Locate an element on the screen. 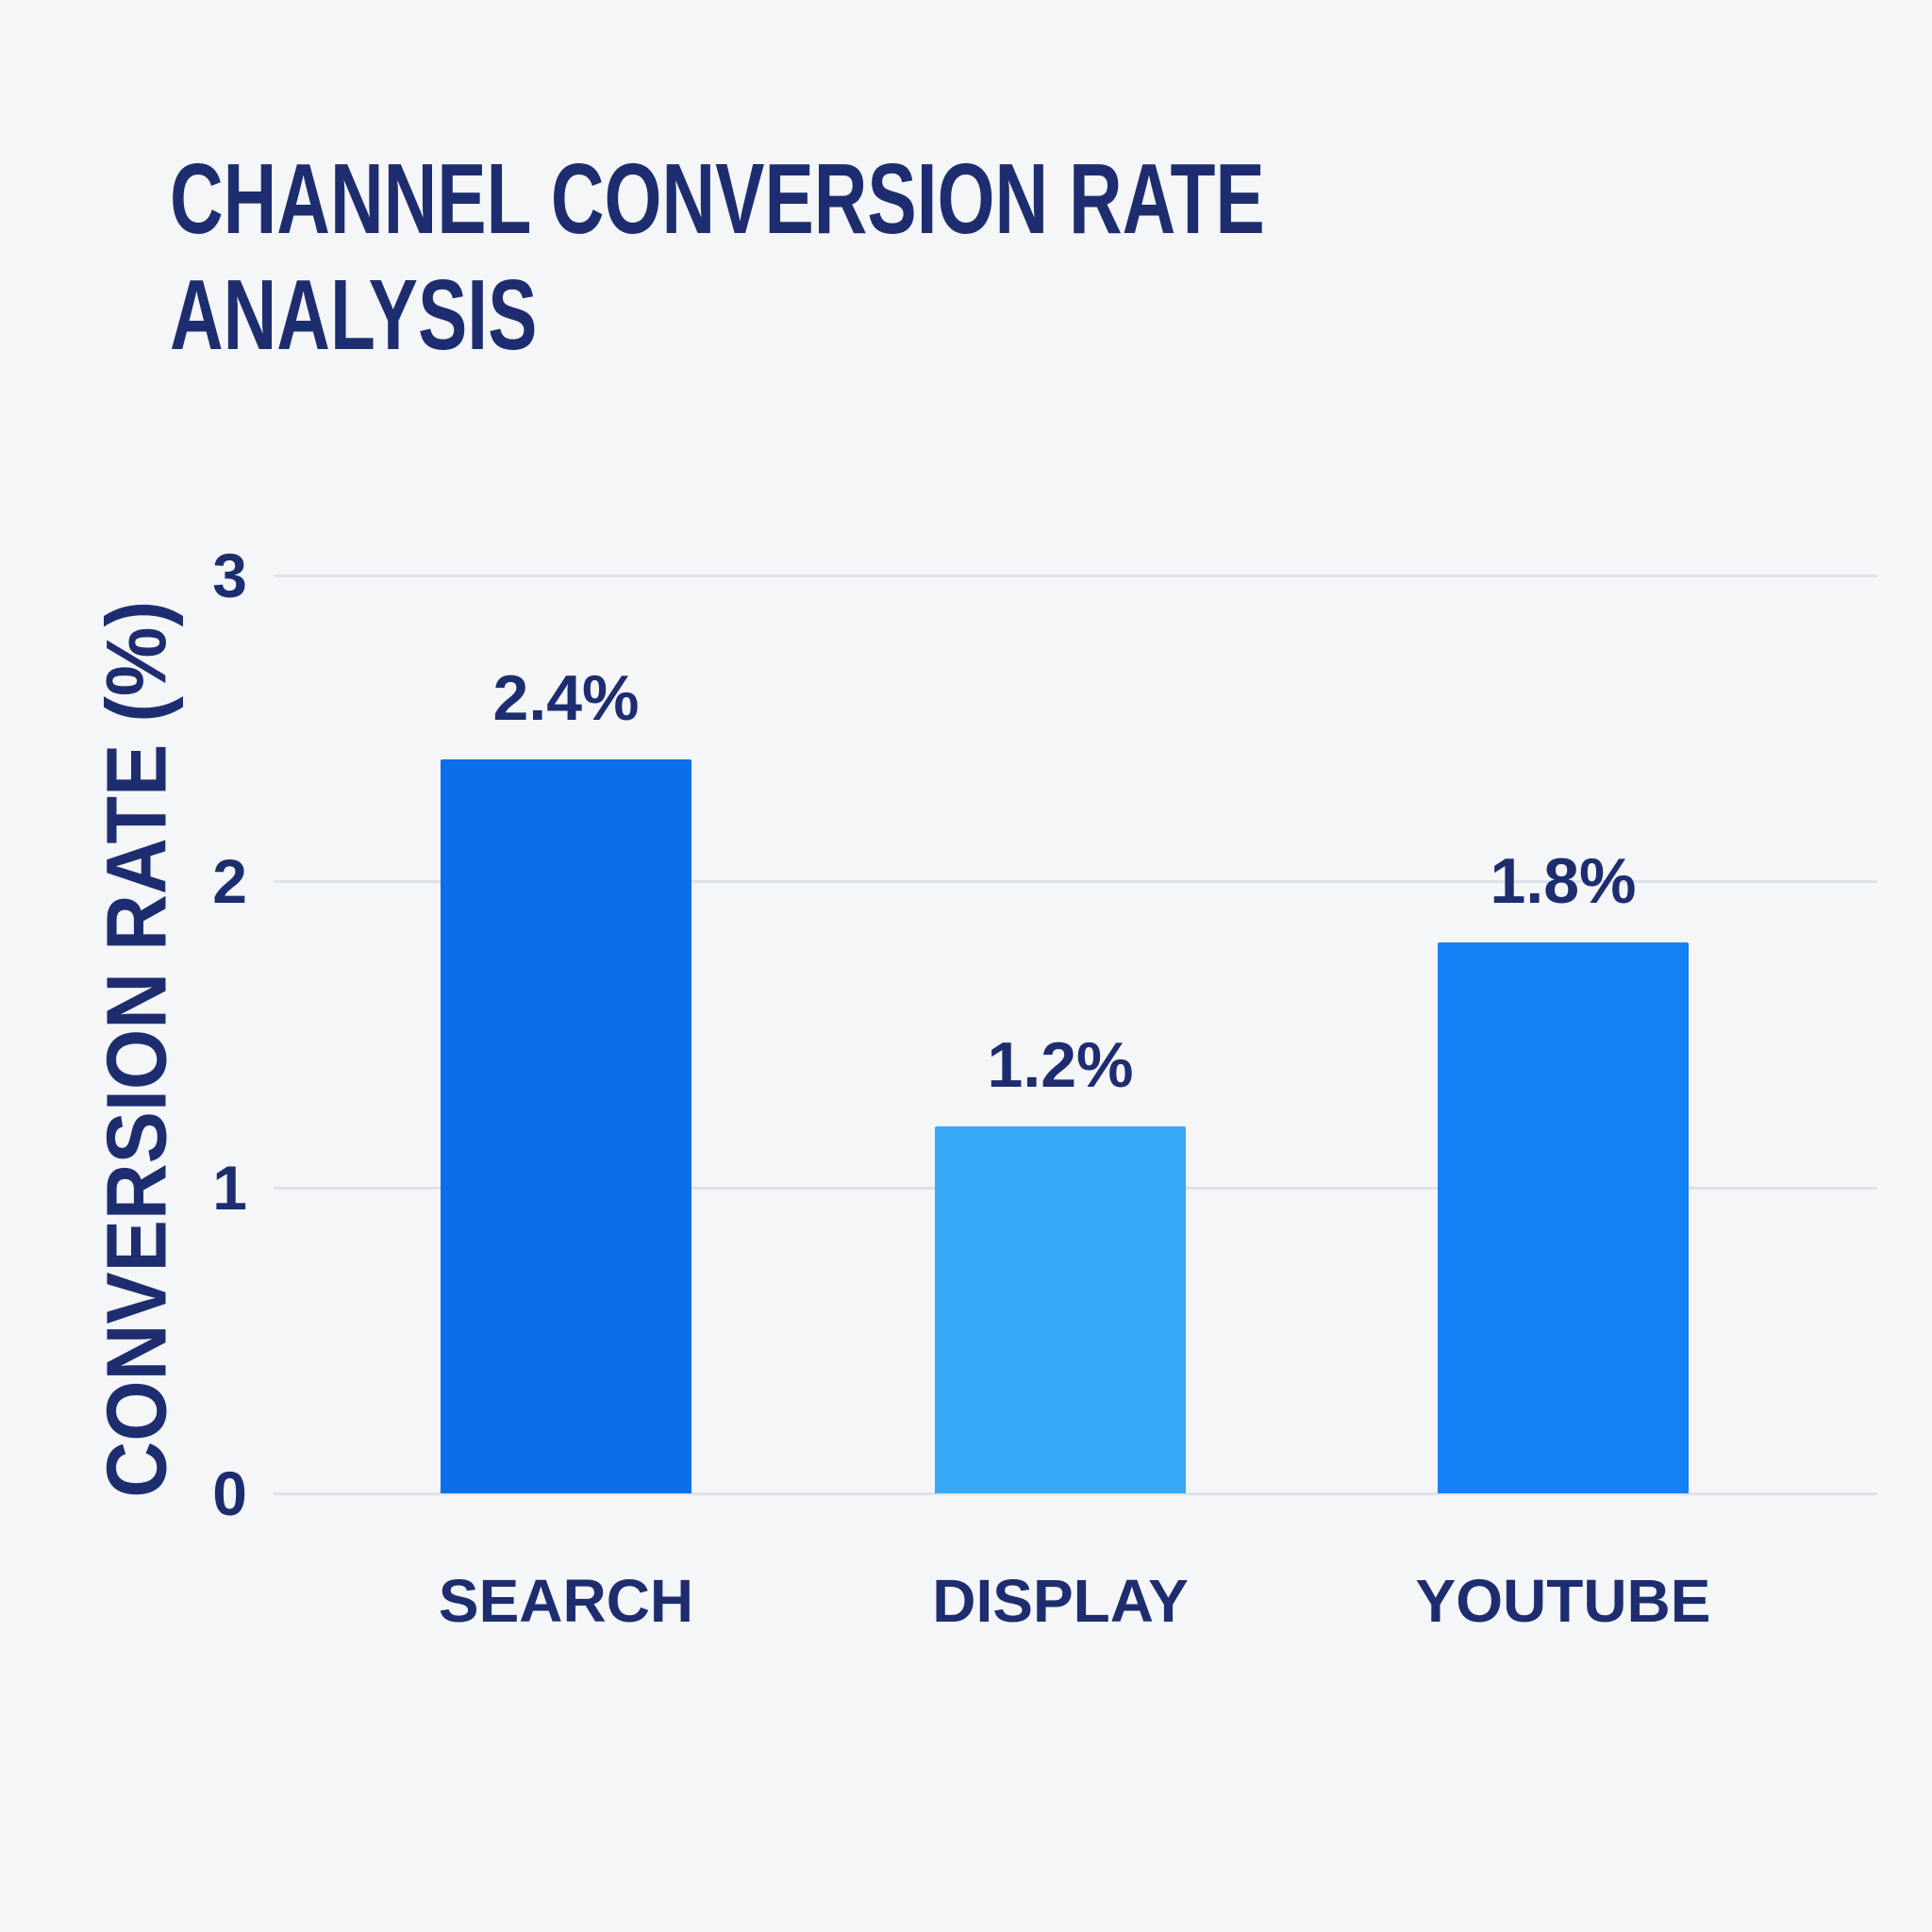  x-category-label-search: SEARCH is located at coordinates (566, 1601).